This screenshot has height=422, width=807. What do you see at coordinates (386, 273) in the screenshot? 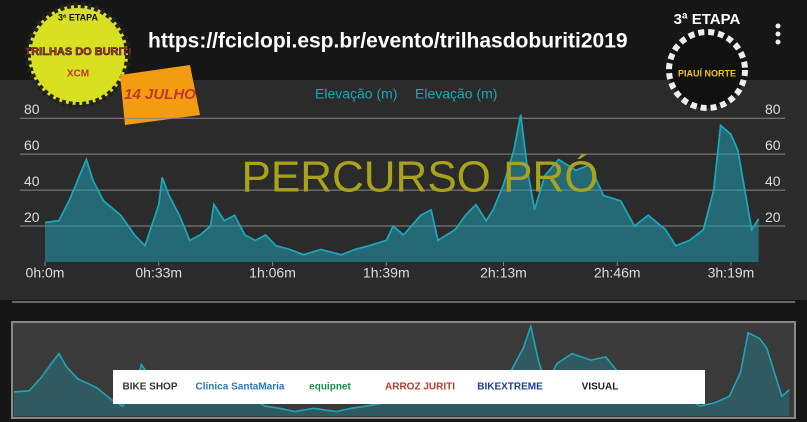
I see `x-tick-label: 1h:39m` at bounding box center [386, 273].